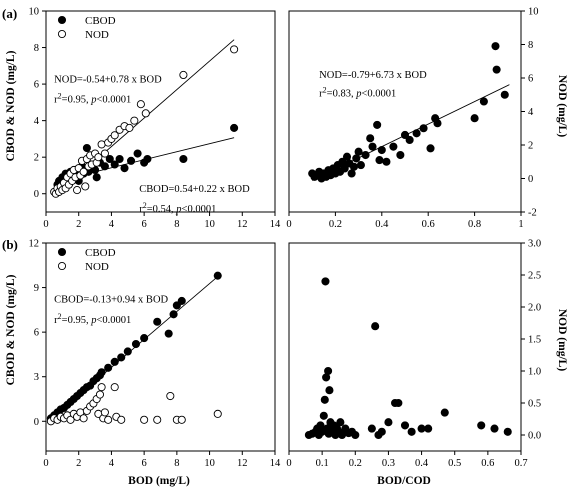  Describe the element at coordinates (520, 224) in the screenshot. I see `x-tick-label-a-right-5: 1` at that location.